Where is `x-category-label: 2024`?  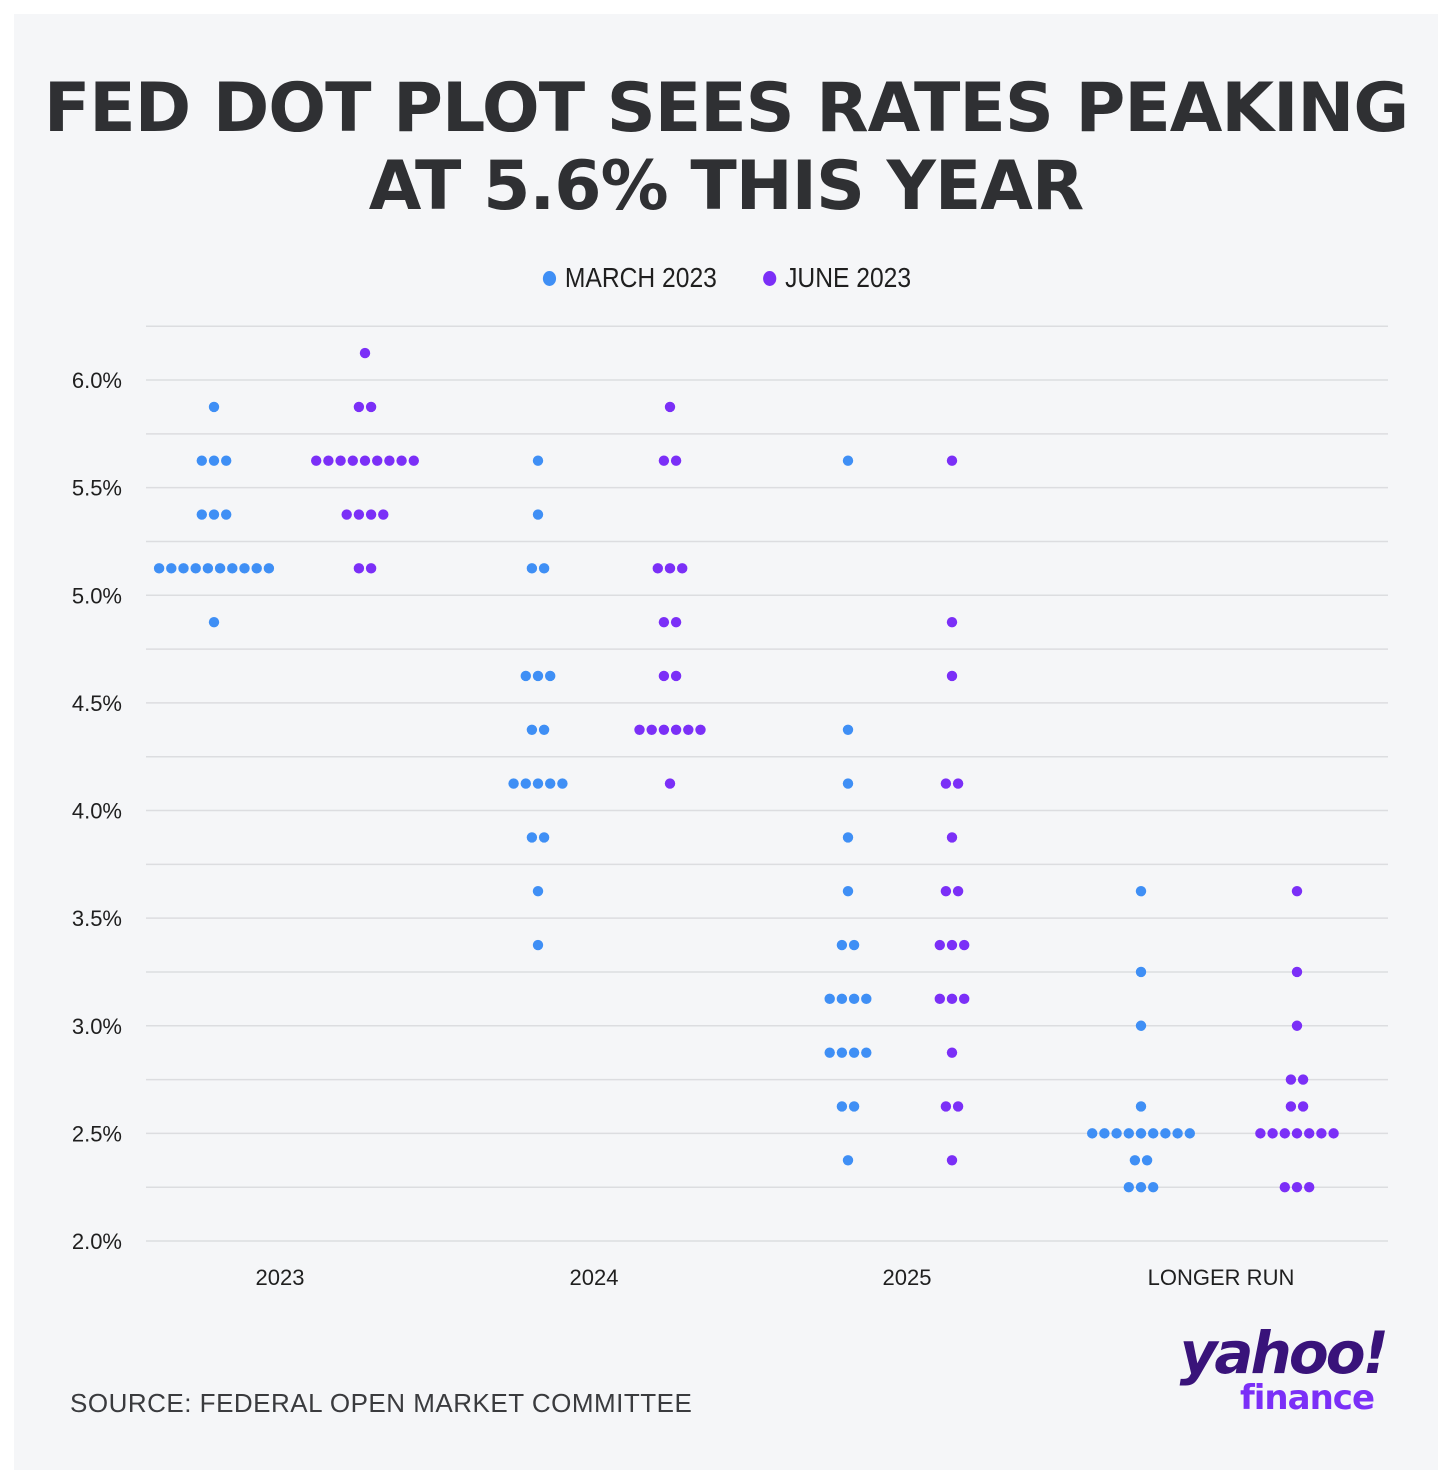
x-category-label: 2024 is located at coordinates (594, 1277).